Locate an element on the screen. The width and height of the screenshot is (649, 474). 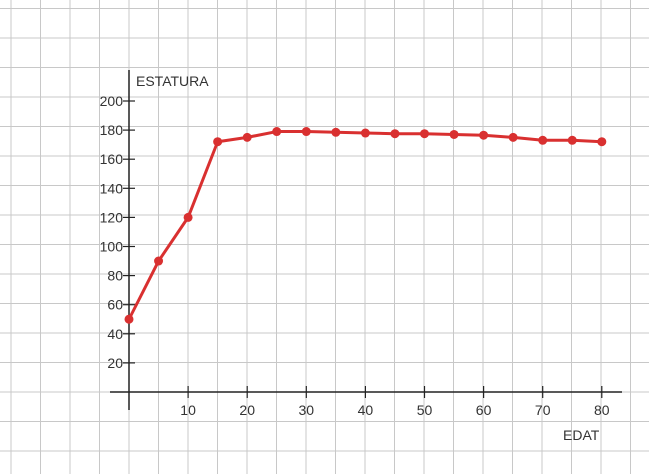
y-tick-label: 20 is located at coordinates (115, 363).